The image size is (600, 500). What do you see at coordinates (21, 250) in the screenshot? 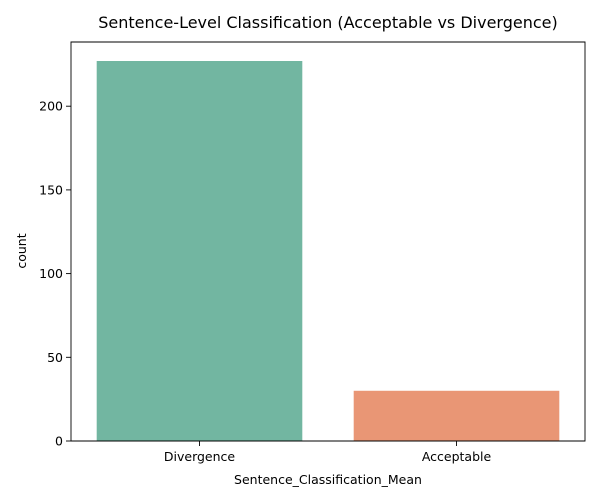
I see `y-axis-label: count` at bounding box center [21, 250].